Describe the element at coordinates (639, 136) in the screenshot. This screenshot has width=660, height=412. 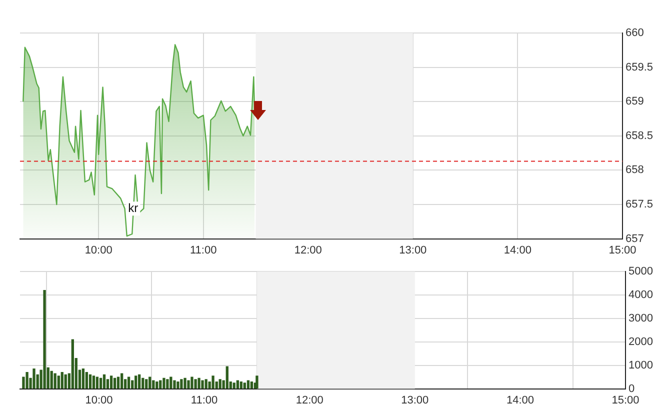
I see `y-tick-label: 658.5` at that location.